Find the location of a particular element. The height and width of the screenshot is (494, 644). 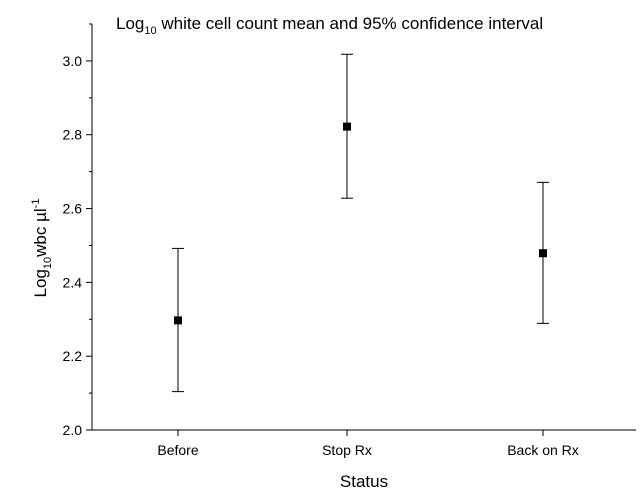

y-axis-label-text: Log10wbc µl-1 is located at coordinates (42, 248).